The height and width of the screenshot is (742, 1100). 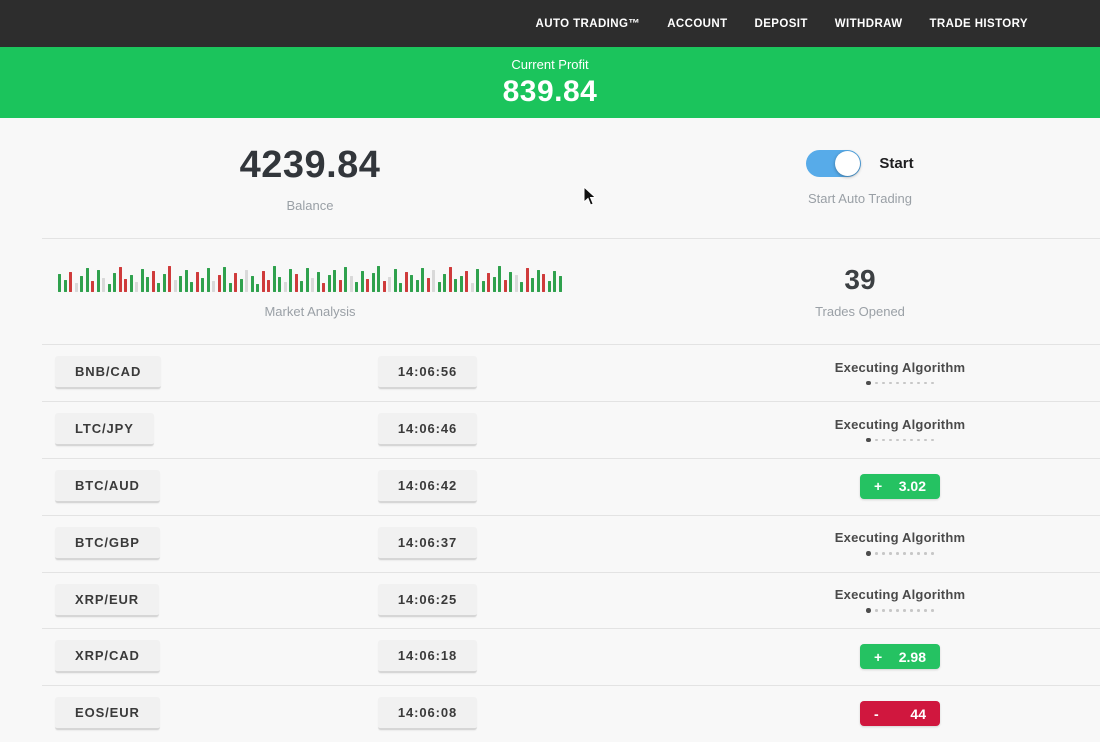 What do you see at coordinates (781, 23) in the screenshot?
I see `nav-item: DEPOSIT` at bounding box center [781, 23].